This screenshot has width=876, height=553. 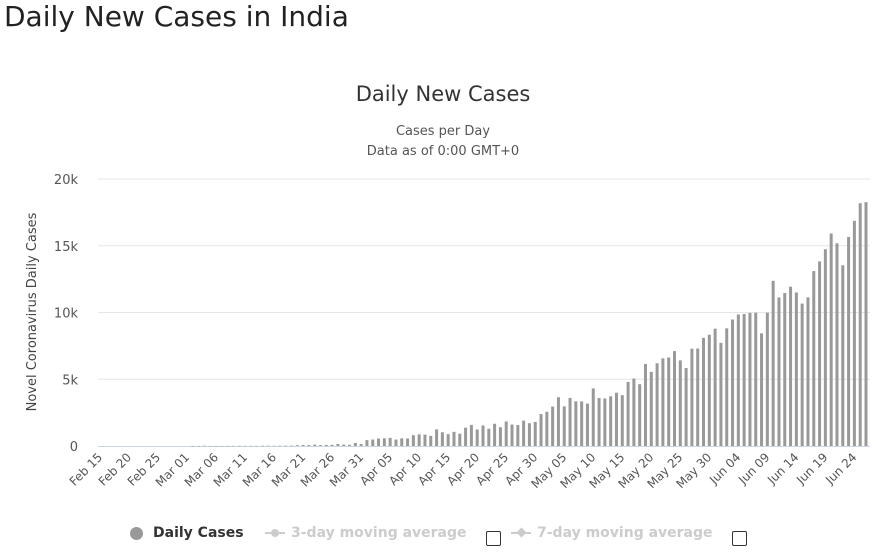 I want to click on toggle-3day-checkbox, so click(x=493, y=538).